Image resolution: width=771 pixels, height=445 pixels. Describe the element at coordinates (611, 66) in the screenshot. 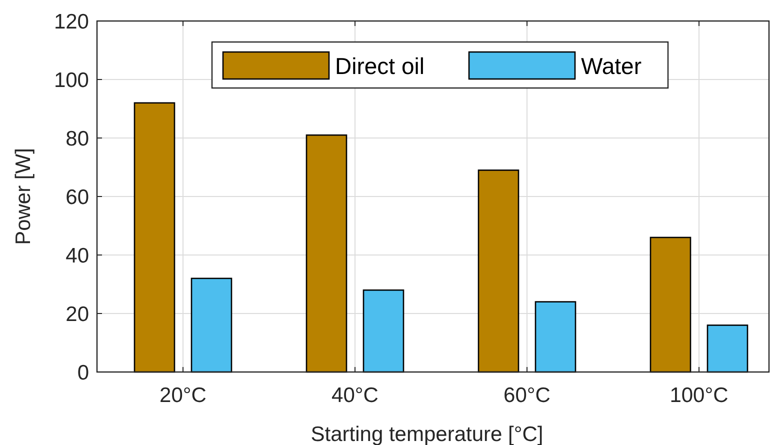

I see `legend-label: Water` at that location.